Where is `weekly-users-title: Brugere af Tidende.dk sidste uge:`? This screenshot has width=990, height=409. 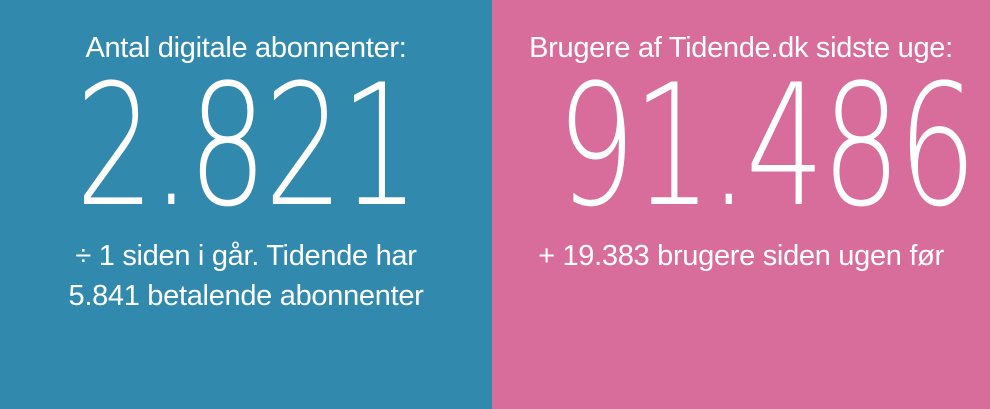
weekly-users-title: Brugere af Tidende.dk sidste uge: is located at coordinates (741, 48).